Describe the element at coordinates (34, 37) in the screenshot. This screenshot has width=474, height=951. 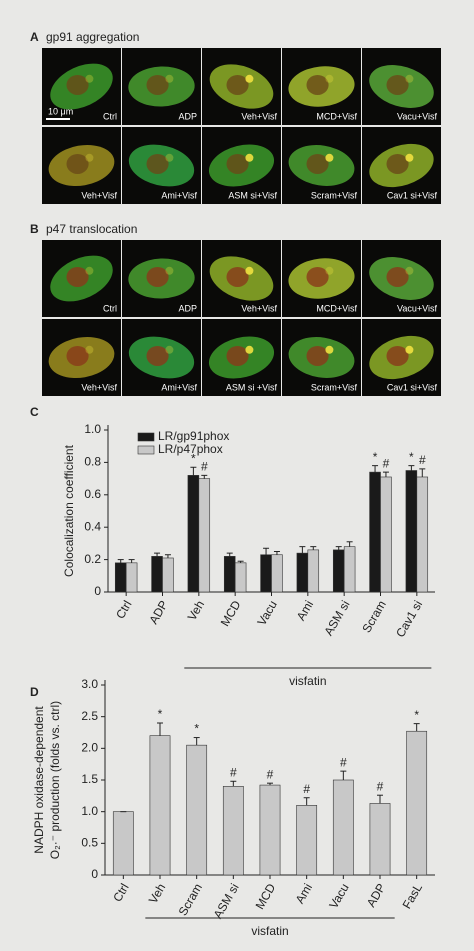
I see `panel-label: A` at that location.